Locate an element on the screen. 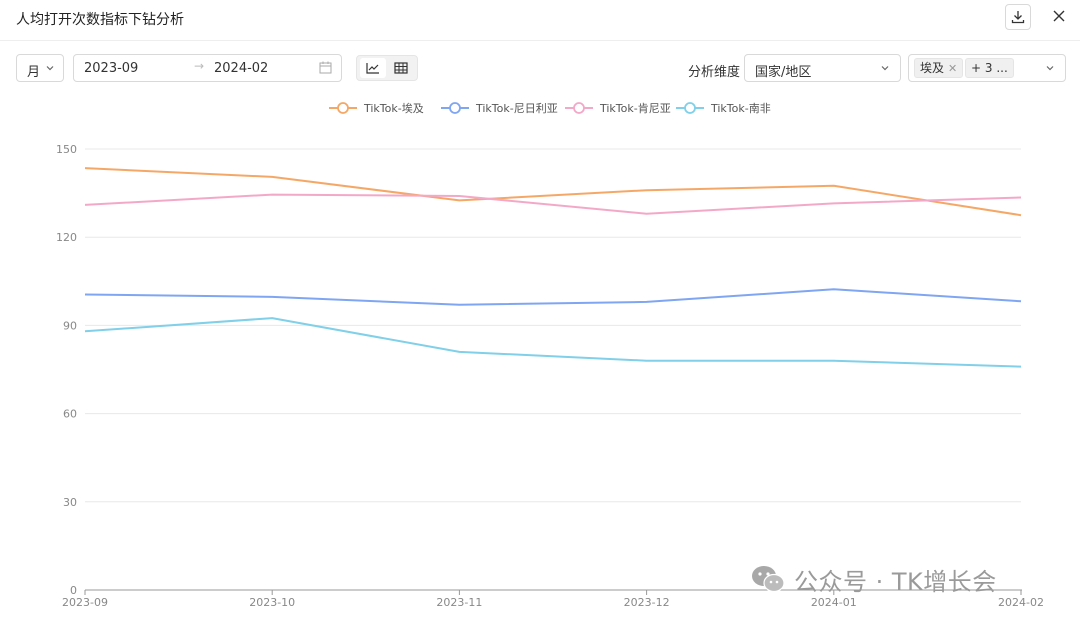  legend-item: TikTok-埃及 is located at coordinates (376, 108).